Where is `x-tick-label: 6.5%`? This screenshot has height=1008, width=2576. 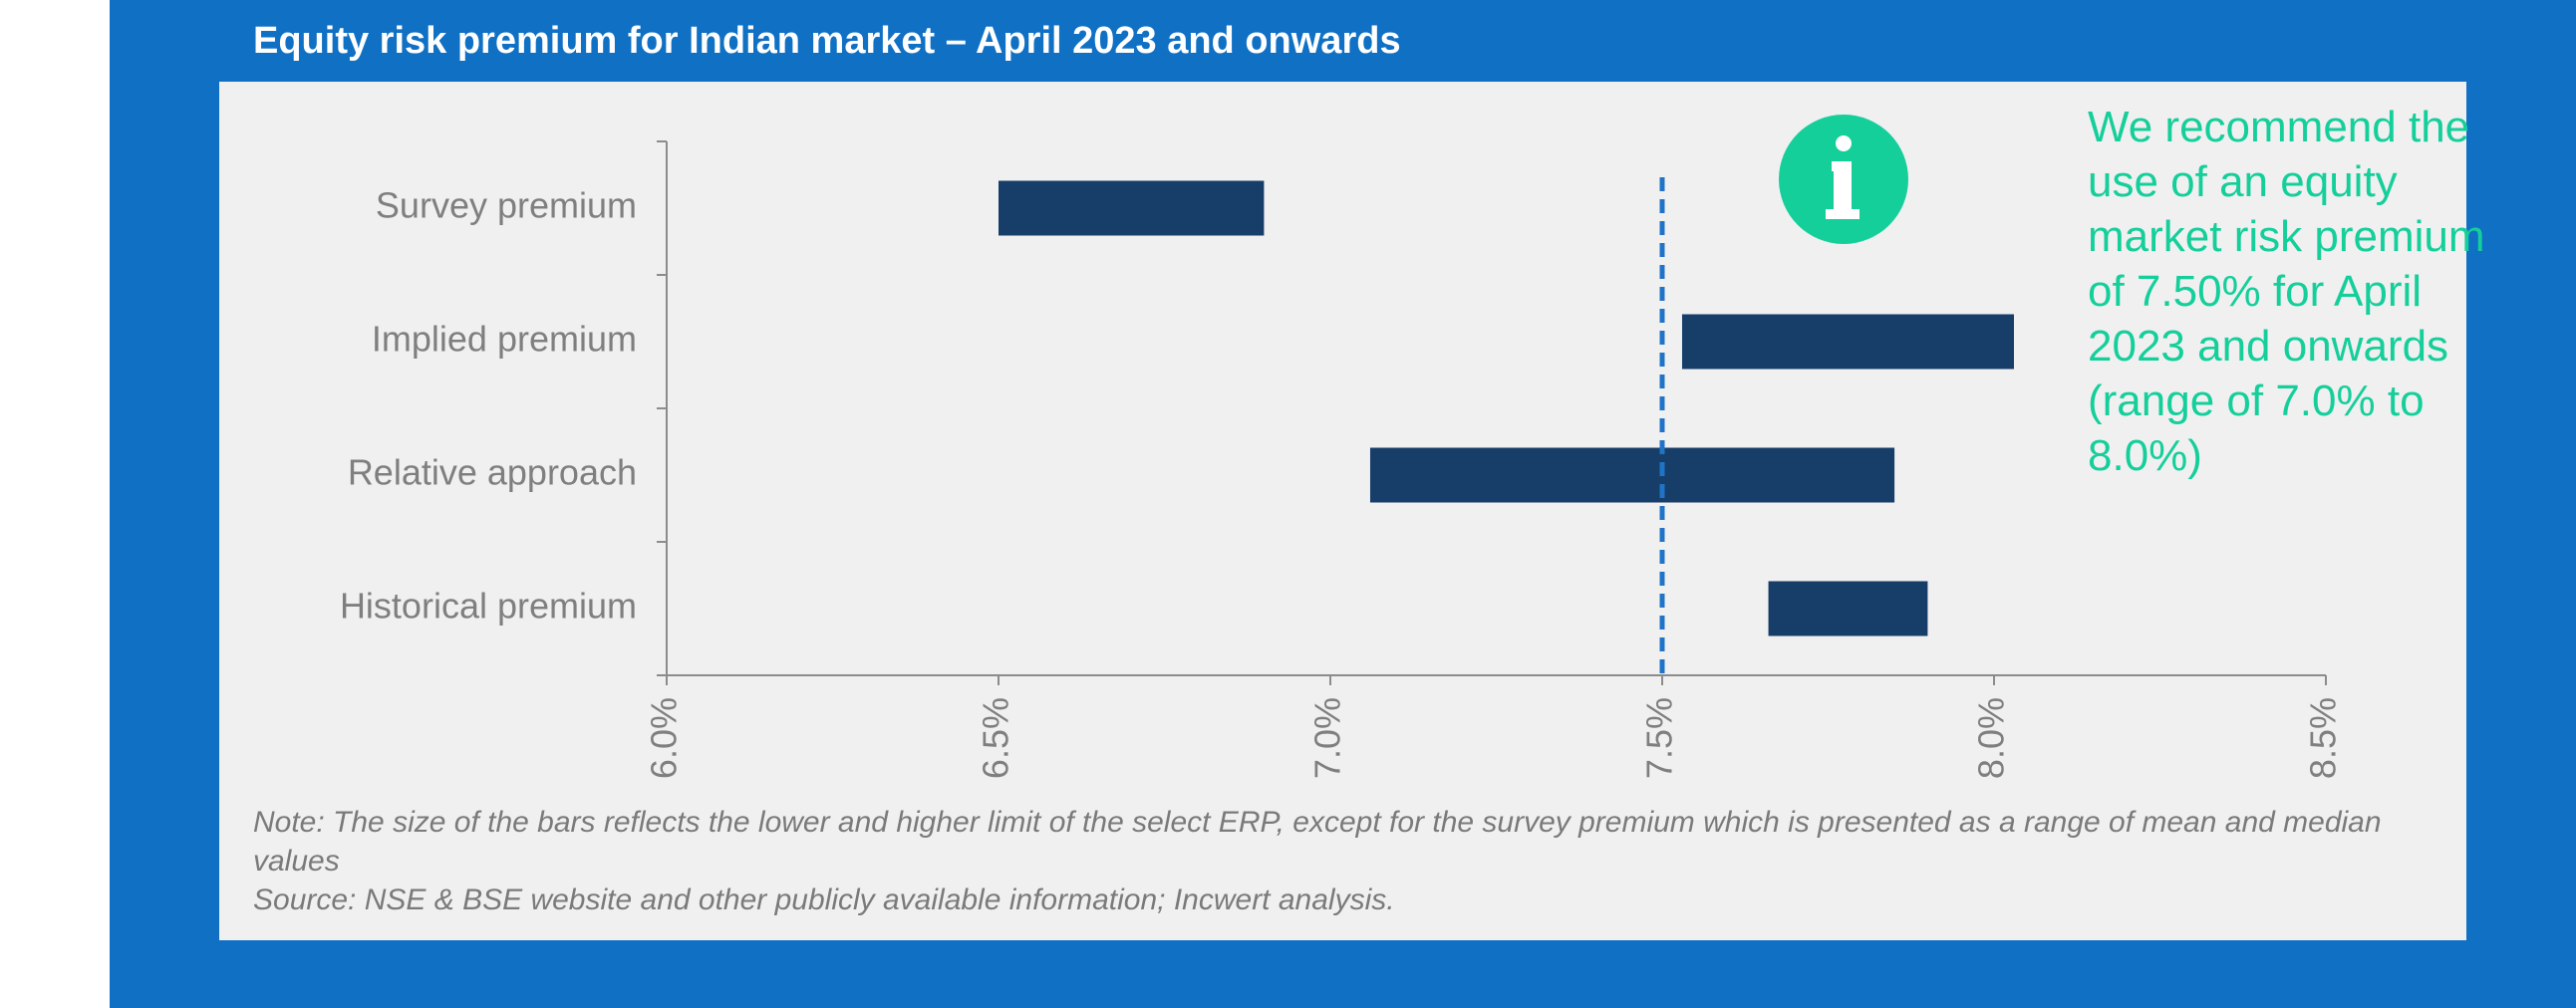
x-tick-label: 6.5% is located at coordinates (996, 738).